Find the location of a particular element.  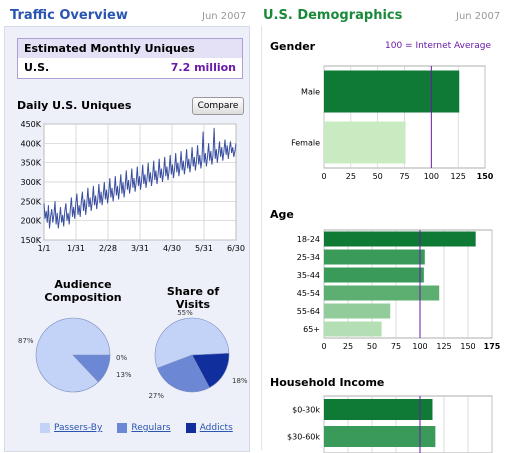

x-tick-label: 2/28 is located at coordinates (108, 248).